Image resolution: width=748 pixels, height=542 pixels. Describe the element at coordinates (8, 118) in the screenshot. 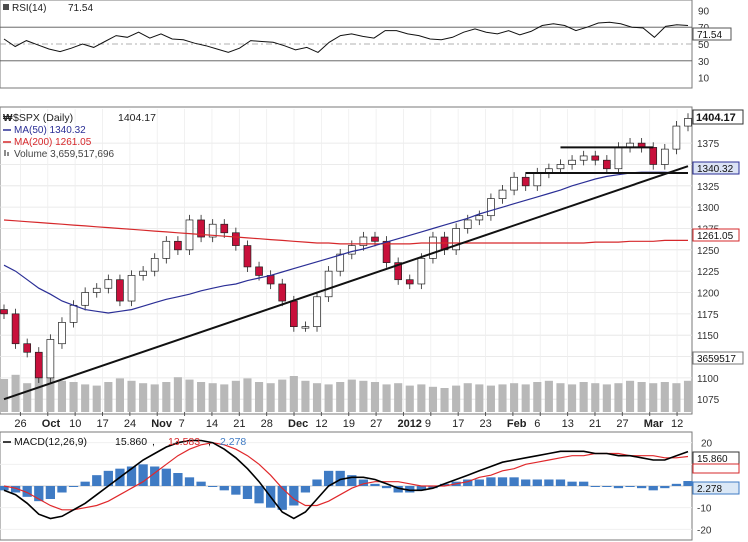

I see `price-legend-icon: ₩` at that location.